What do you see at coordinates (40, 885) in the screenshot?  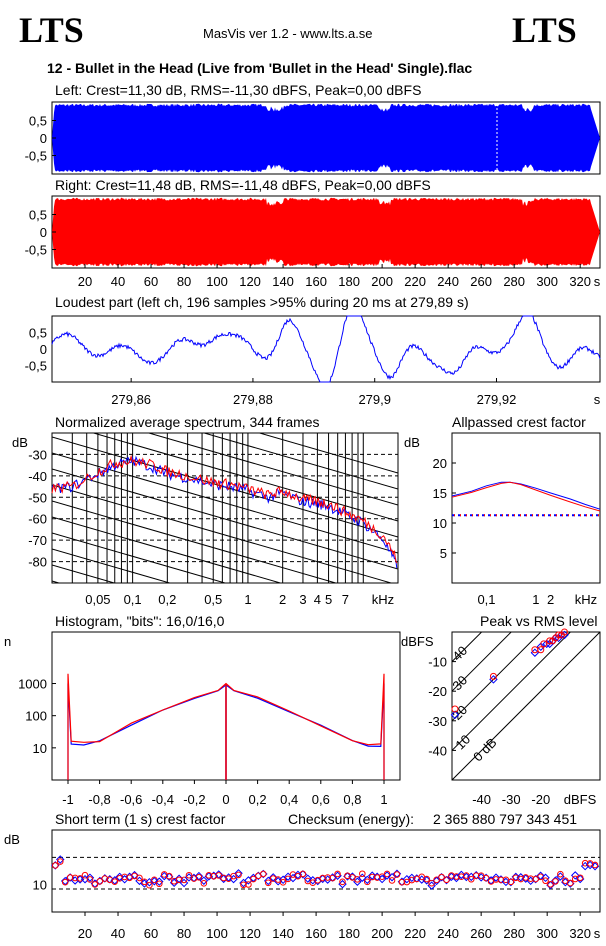 I see `short-term-ytick-label: 10` at bounding box center [40, 885].